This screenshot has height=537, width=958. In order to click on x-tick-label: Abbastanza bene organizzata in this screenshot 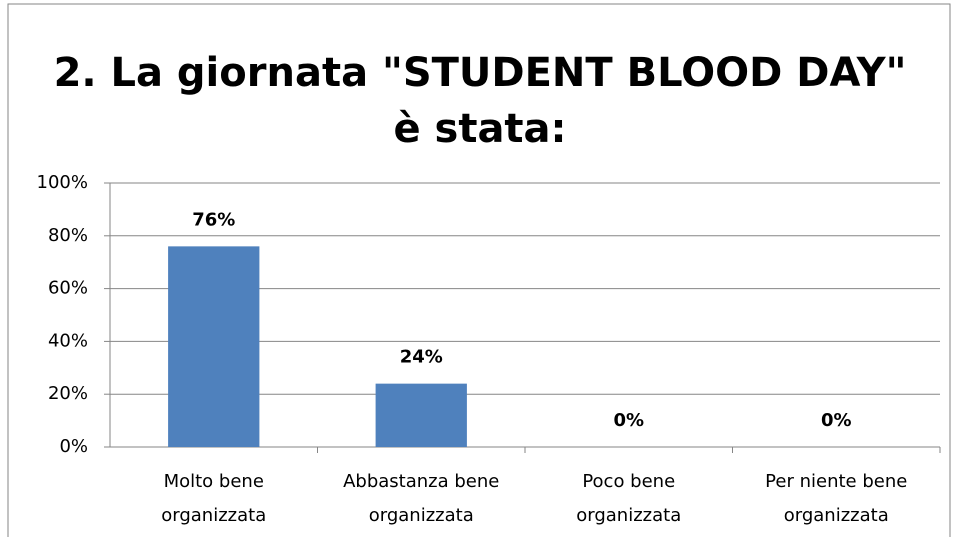, I will do `click(421, 498)`.